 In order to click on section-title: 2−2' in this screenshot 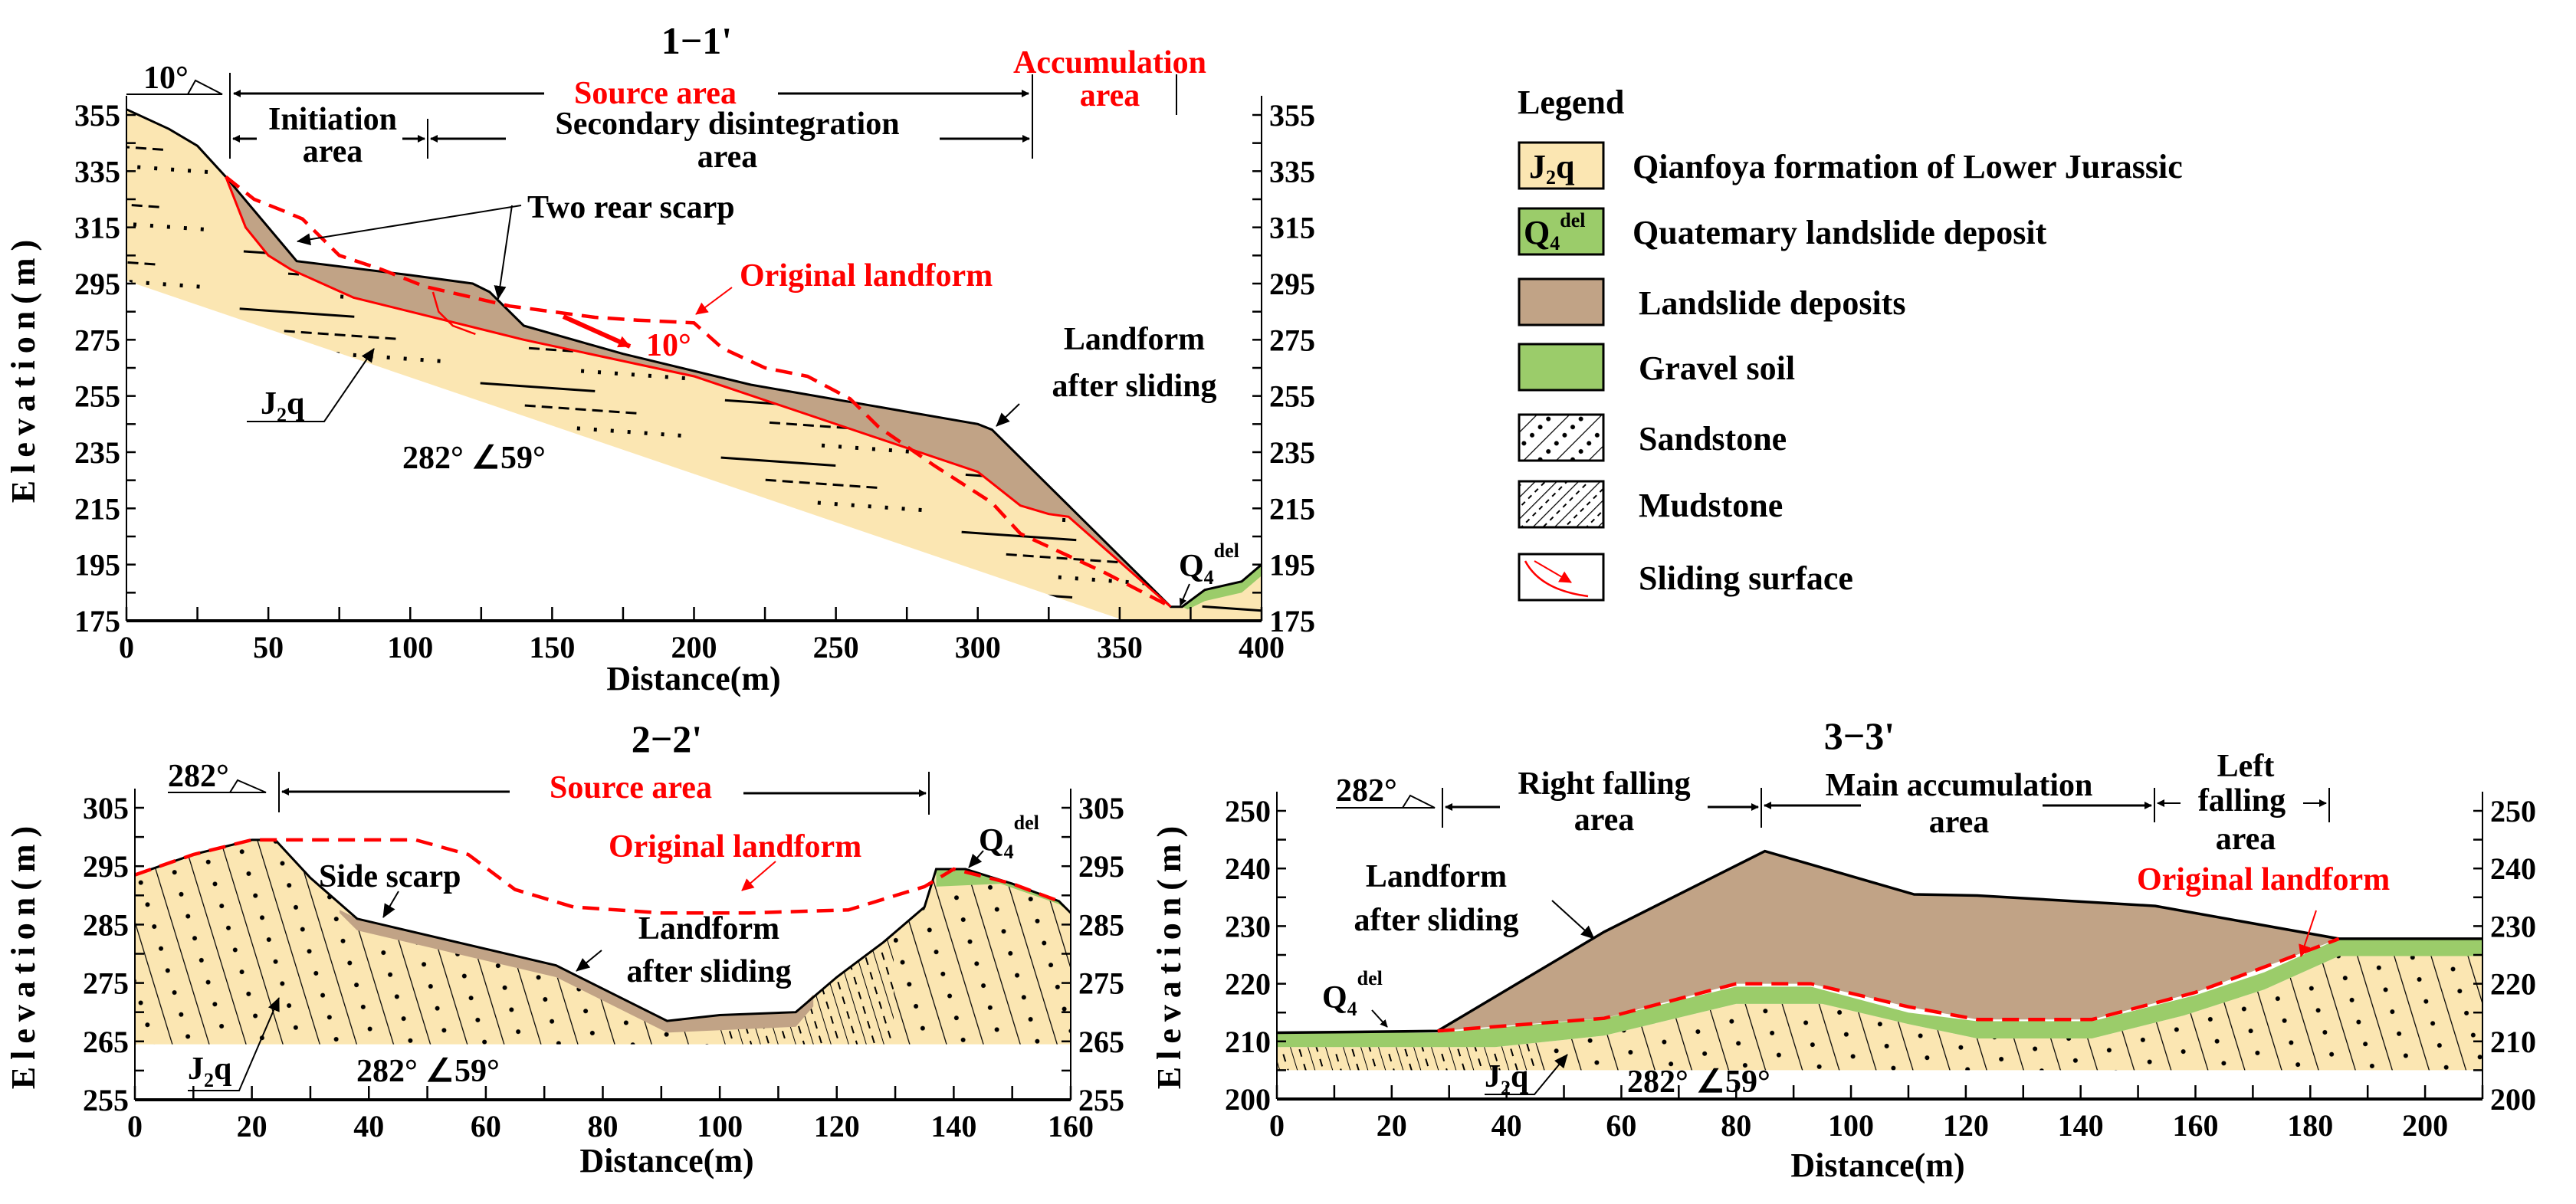, I will do `click(667, 738)`.